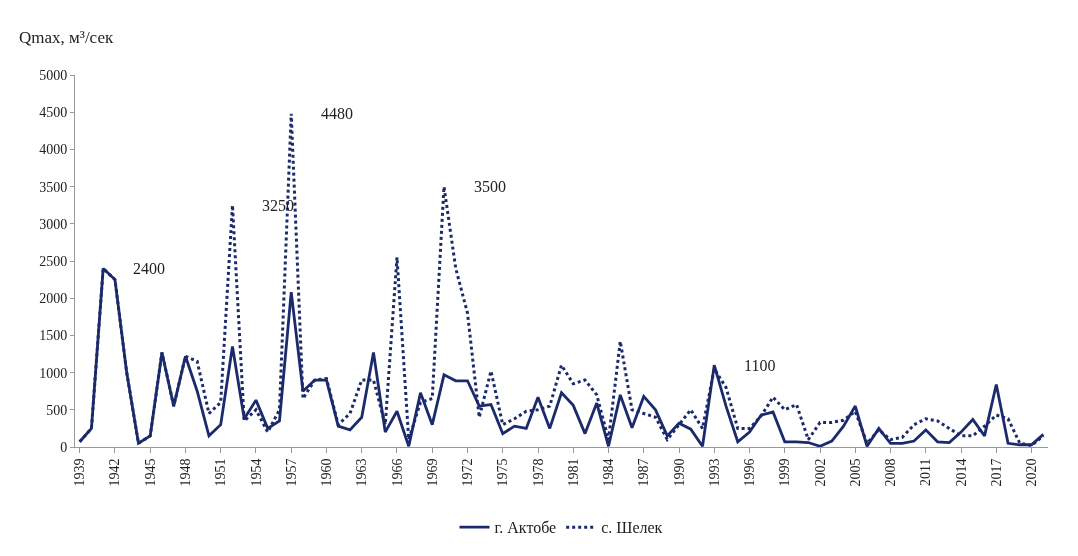 This screenshot has height=556, width=1078. I want to click on x-tick-label: 2002, so click(820, 472).